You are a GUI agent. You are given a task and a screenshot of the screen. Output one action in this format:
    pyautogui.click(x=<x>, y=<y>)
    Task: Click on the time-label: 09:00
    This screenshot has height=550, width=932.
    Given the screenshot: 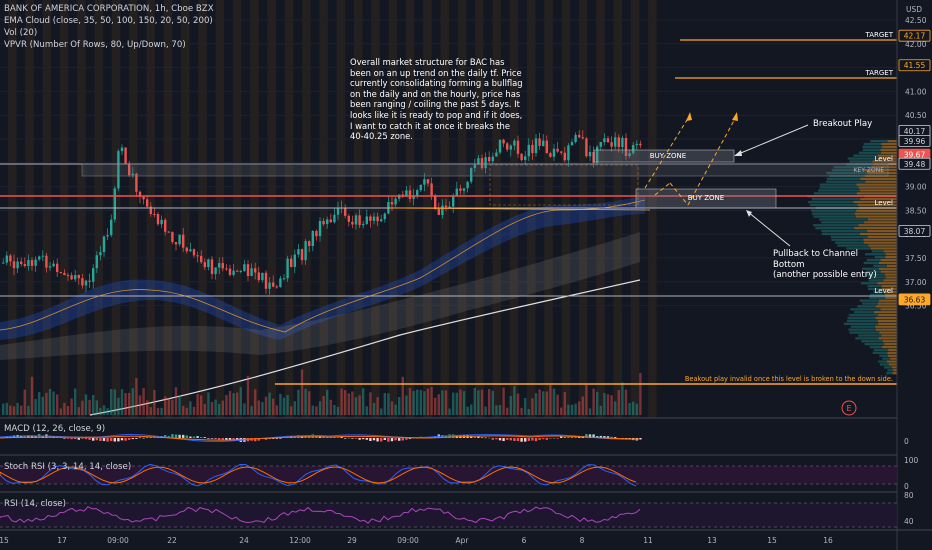 What is the action you would take?
    pyautogui.click(x=118, y=540)
    